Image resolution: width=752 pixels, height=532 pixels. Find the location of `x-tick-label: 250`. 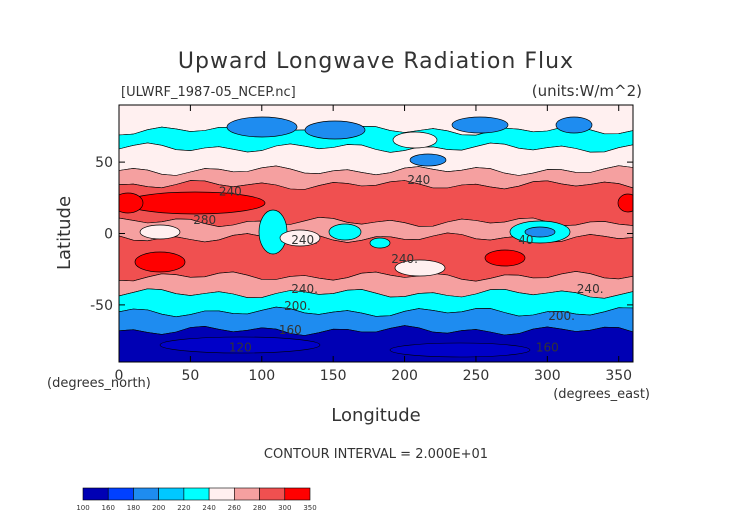

x-tick-label: 250 is located at coordinates (476, 376).